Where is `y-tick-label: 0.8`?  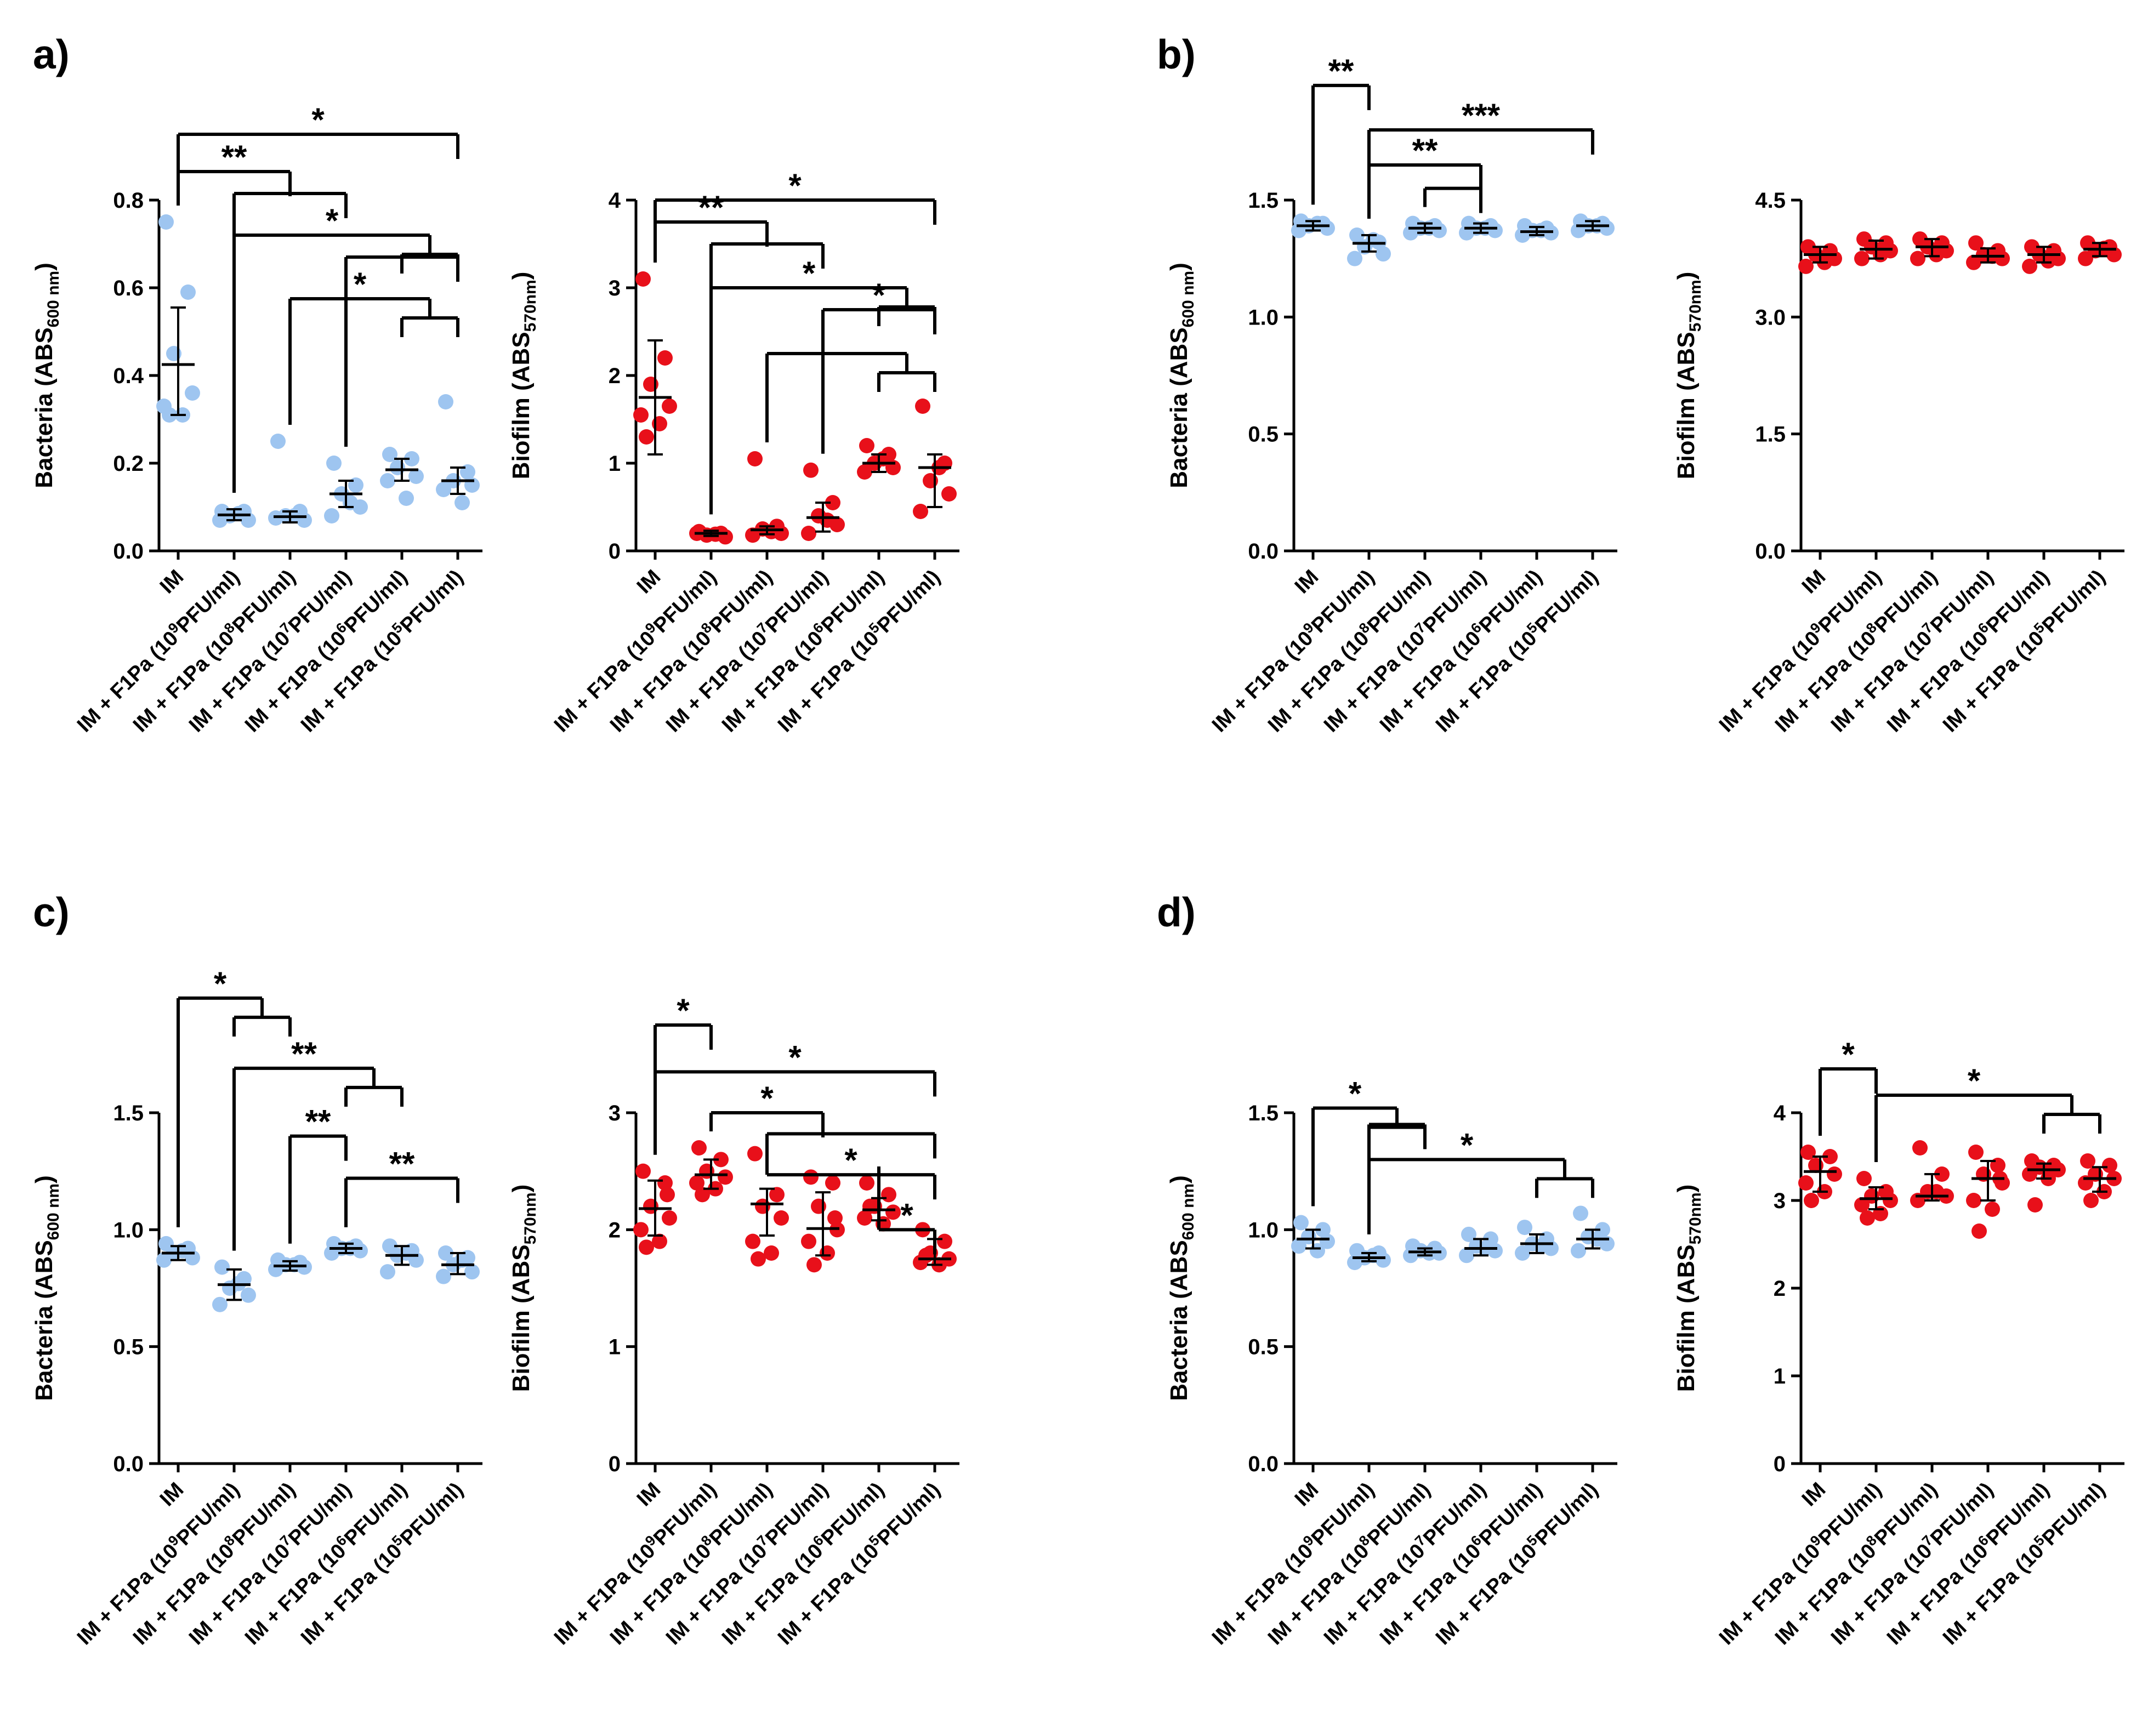 y-tick-label: 0.8 is located at coordinates (129, 201).